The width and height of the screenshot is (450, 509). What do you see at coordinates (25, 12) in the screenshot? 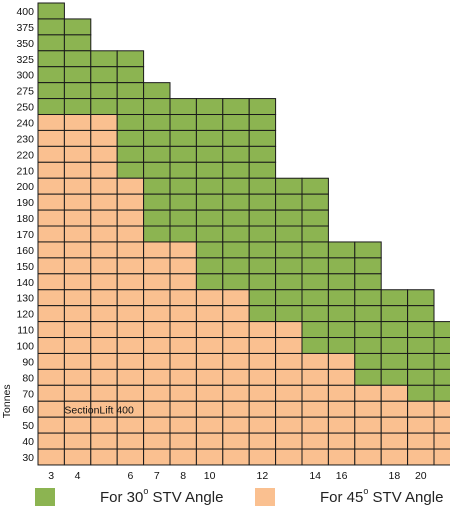
I see `y-tick-label: 400` at bounding box center [25, 12].